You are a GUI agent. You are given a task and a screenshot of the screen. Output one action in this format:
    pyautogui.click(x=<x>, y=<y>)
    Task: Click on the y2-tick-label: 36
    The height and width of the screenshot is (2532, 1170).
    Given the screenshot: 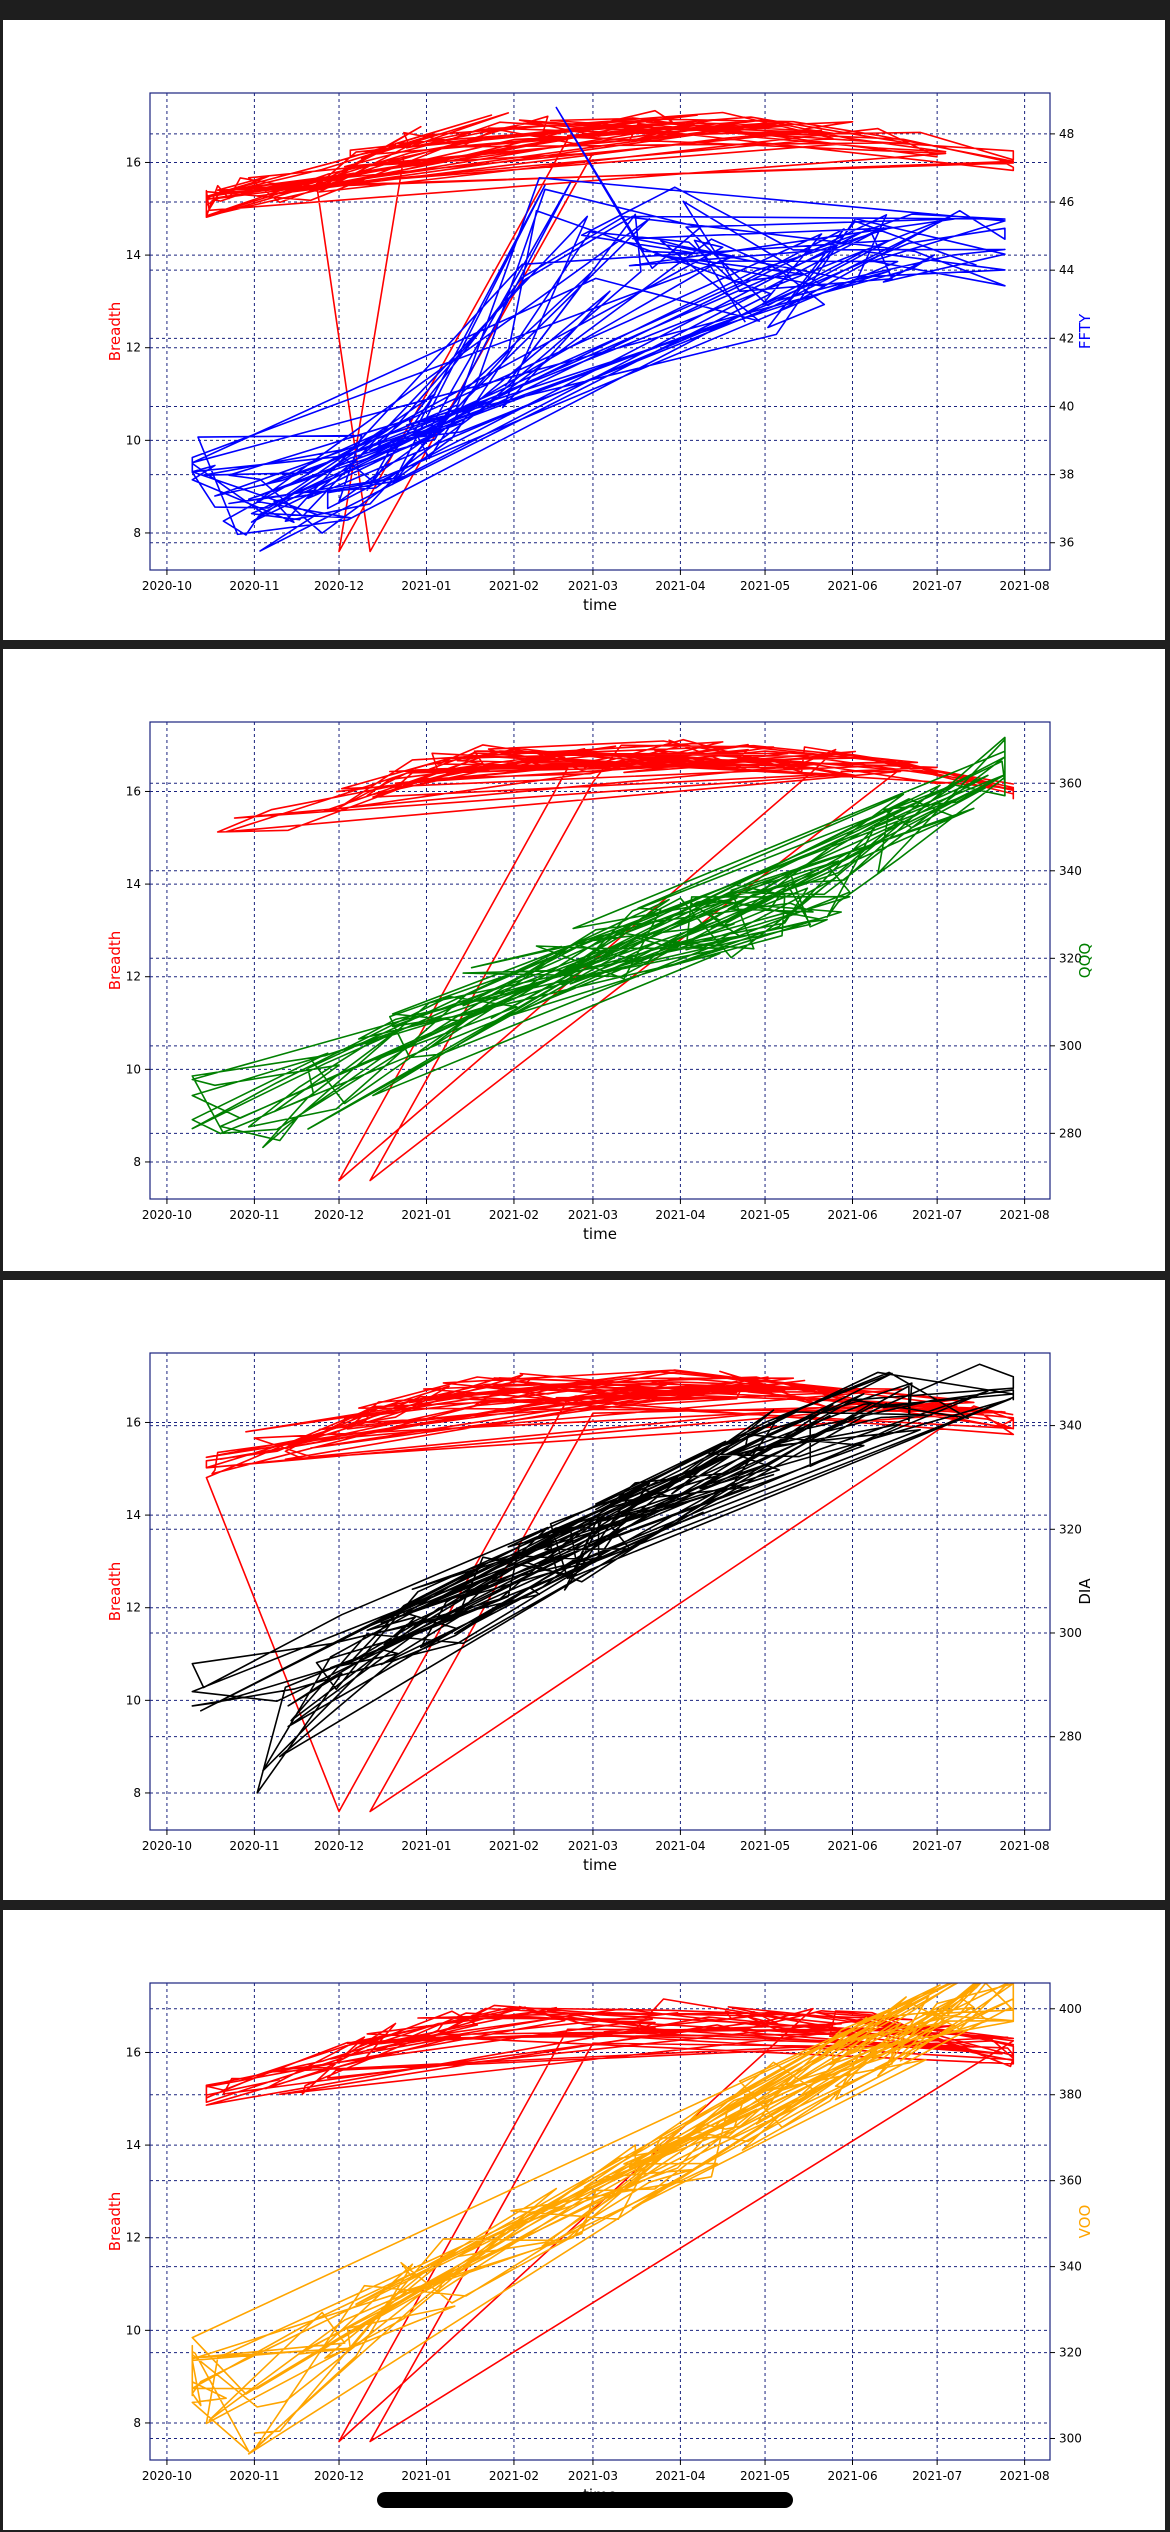 What is the action you would take?
    pyautogui.click(x=1066, y=543)
    